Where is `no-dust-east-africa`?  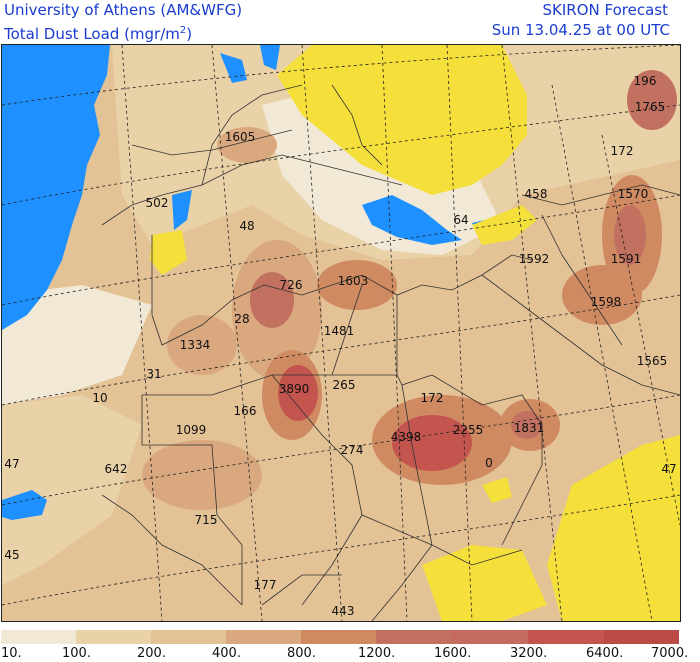 no-dust-east-africa is located at coordinates (484, 583).